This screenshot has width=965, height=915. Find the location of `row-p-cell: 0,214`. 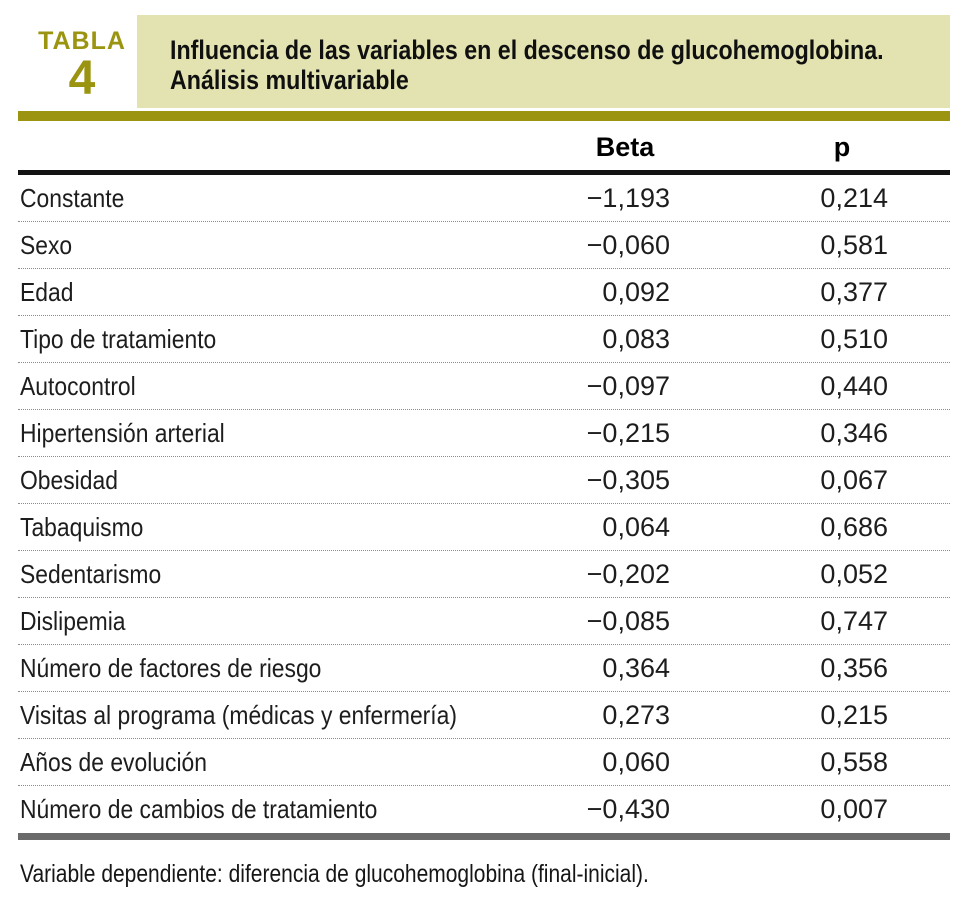

row-p-cell: 0,214 is located at coordinates (830, 197).